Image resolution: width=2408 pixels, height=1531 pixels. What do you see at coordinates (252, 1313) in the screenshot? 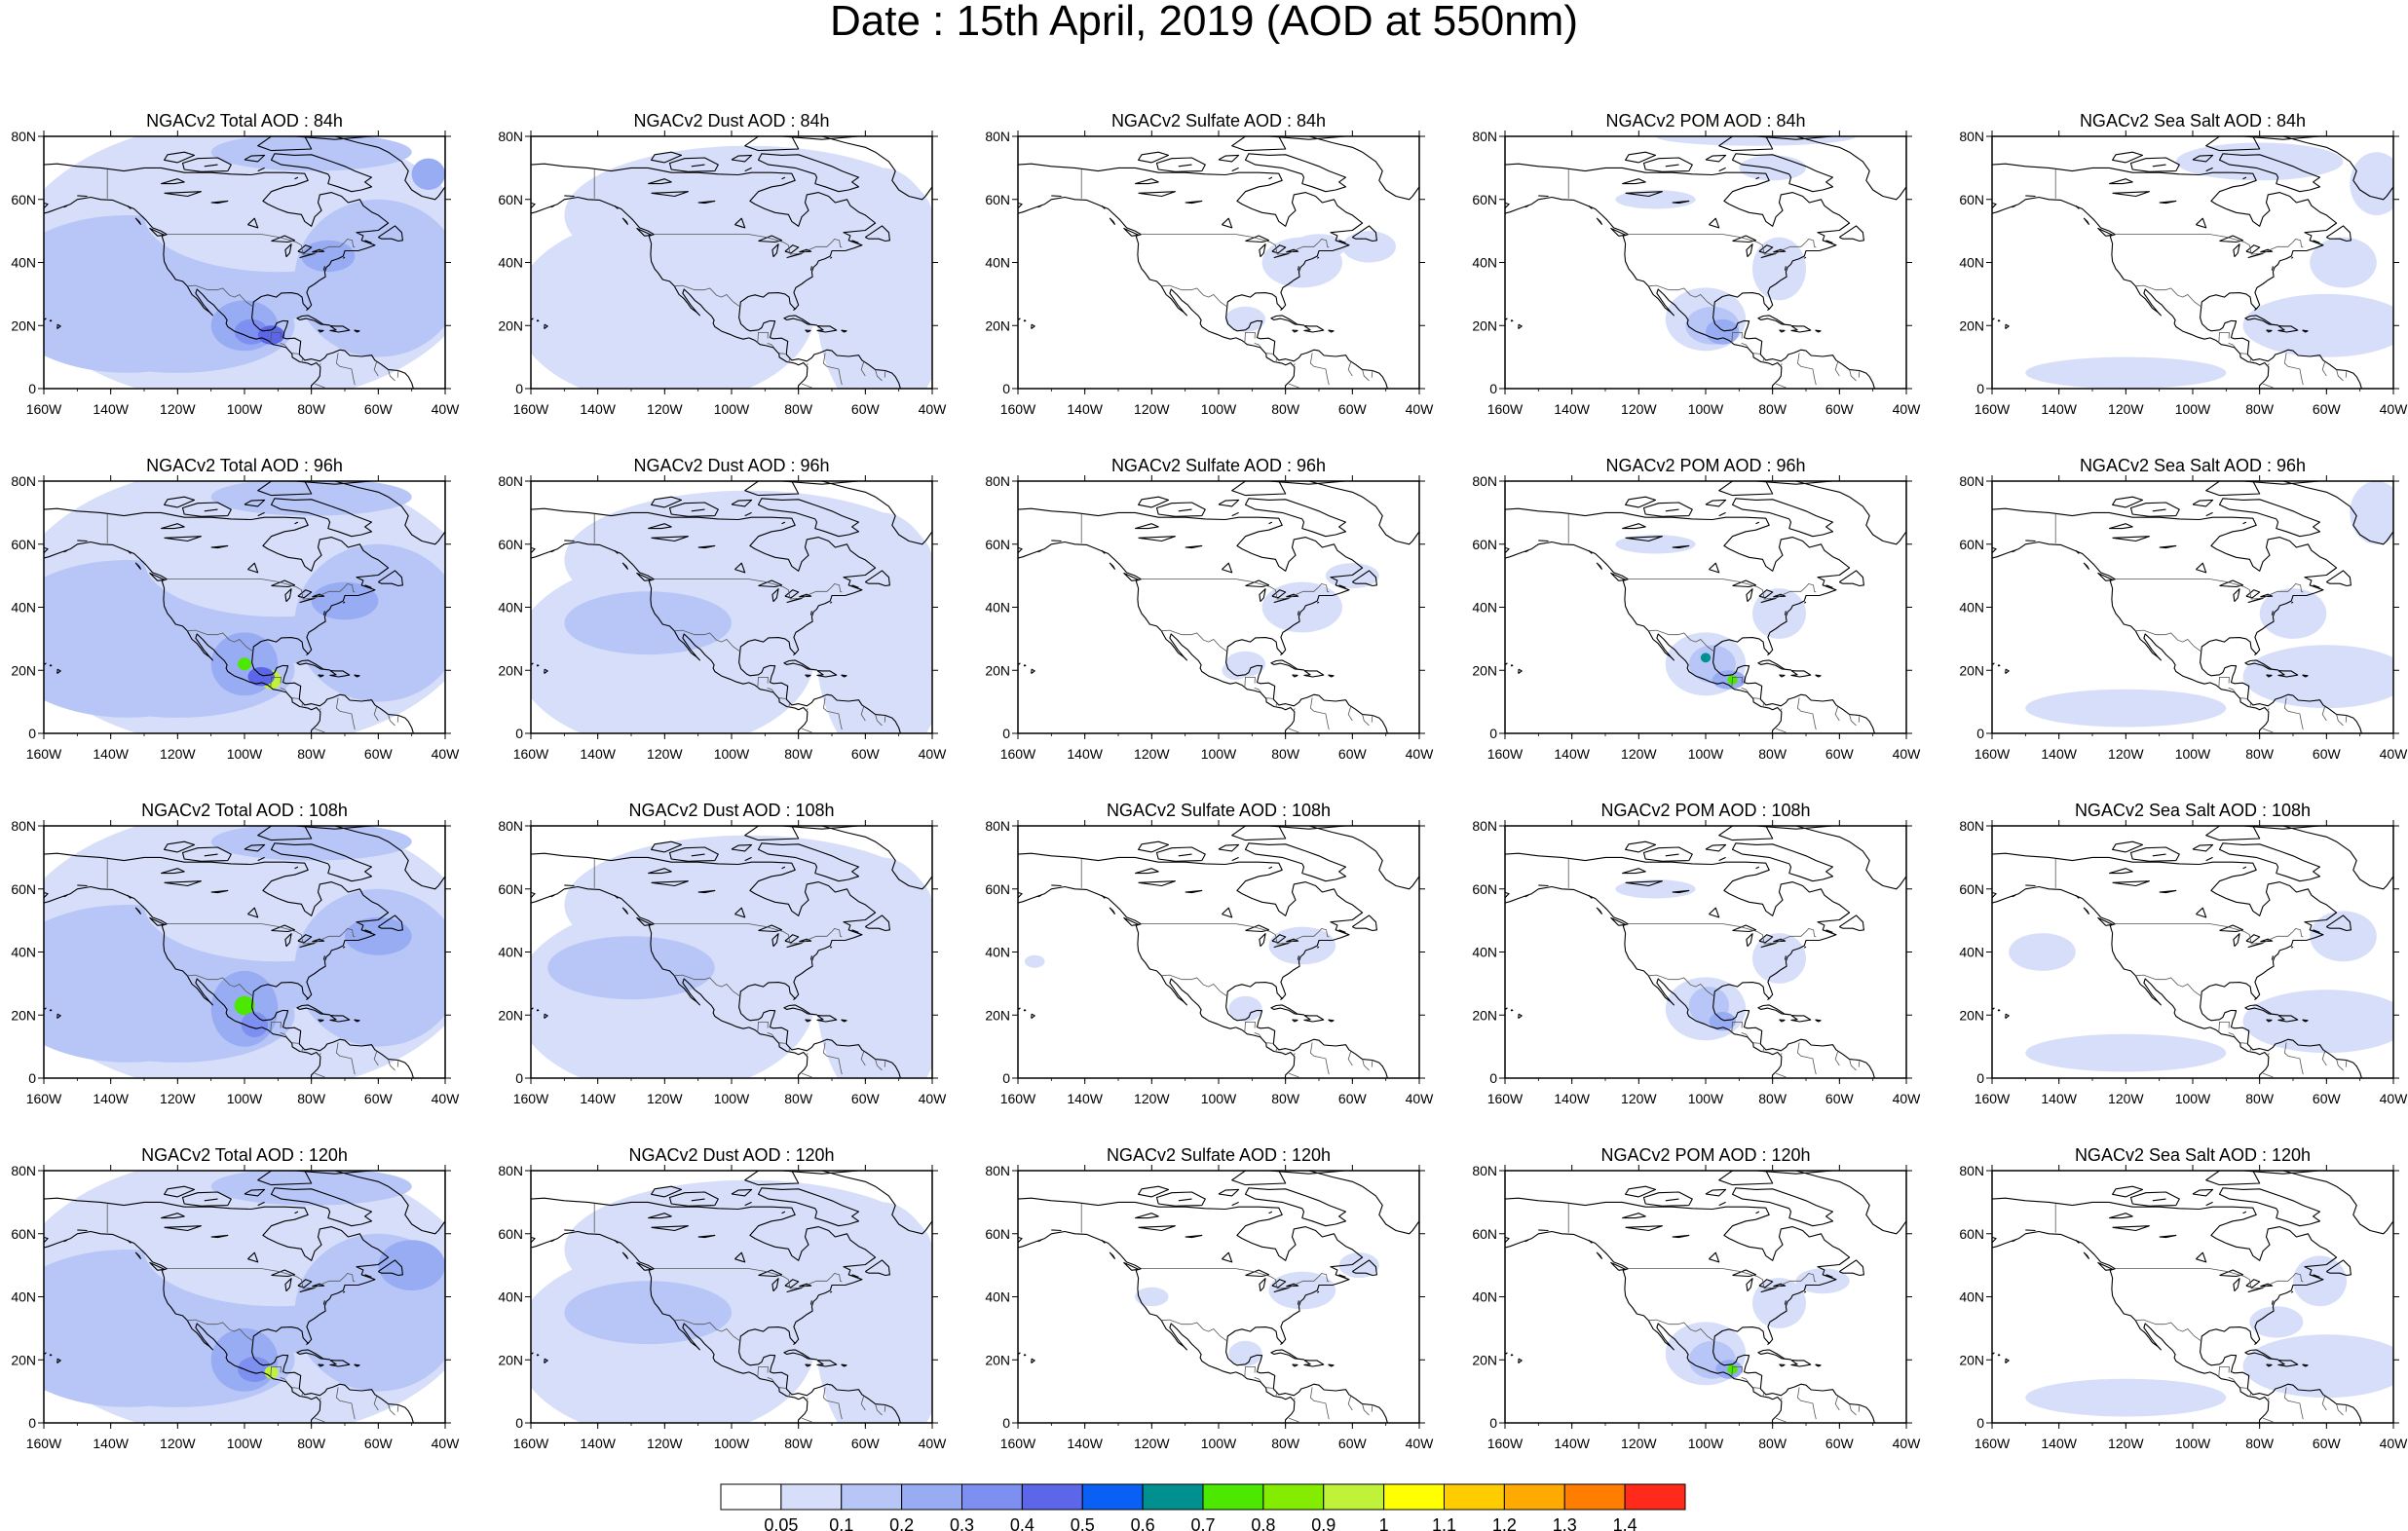
I see `borders` at bounding box center [252, 1313].